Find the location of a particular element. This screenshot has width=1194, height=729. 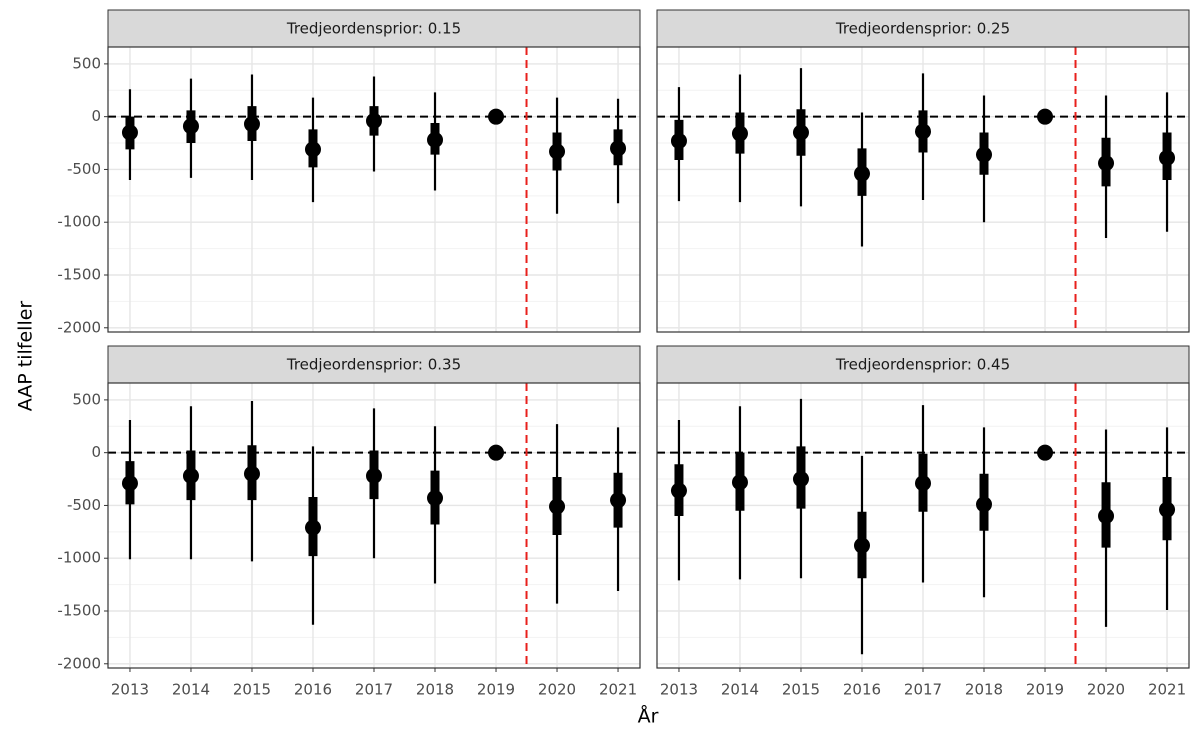

x-axis-title: År is located at coordinates (648, 716).